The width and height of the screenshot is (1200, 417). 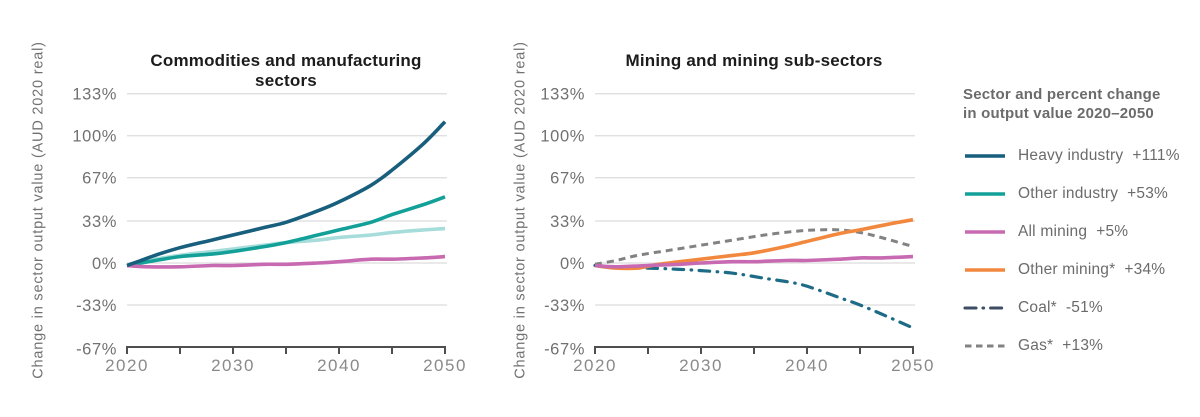 What do you see at coordinates (1156, 155) in the screenshot?
I see `legend-item-value: +111%` at bounding box center [1156, 155].